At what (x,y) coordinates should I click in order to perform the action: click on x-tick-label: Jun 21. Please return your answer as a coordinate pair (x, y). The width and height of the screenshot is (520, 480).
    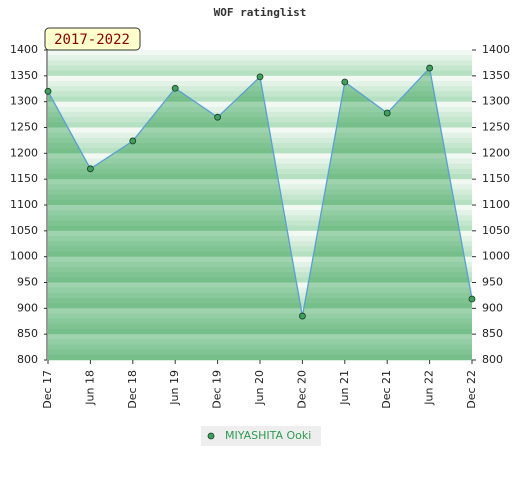
    Looking at the image, I should click on (344, 388).